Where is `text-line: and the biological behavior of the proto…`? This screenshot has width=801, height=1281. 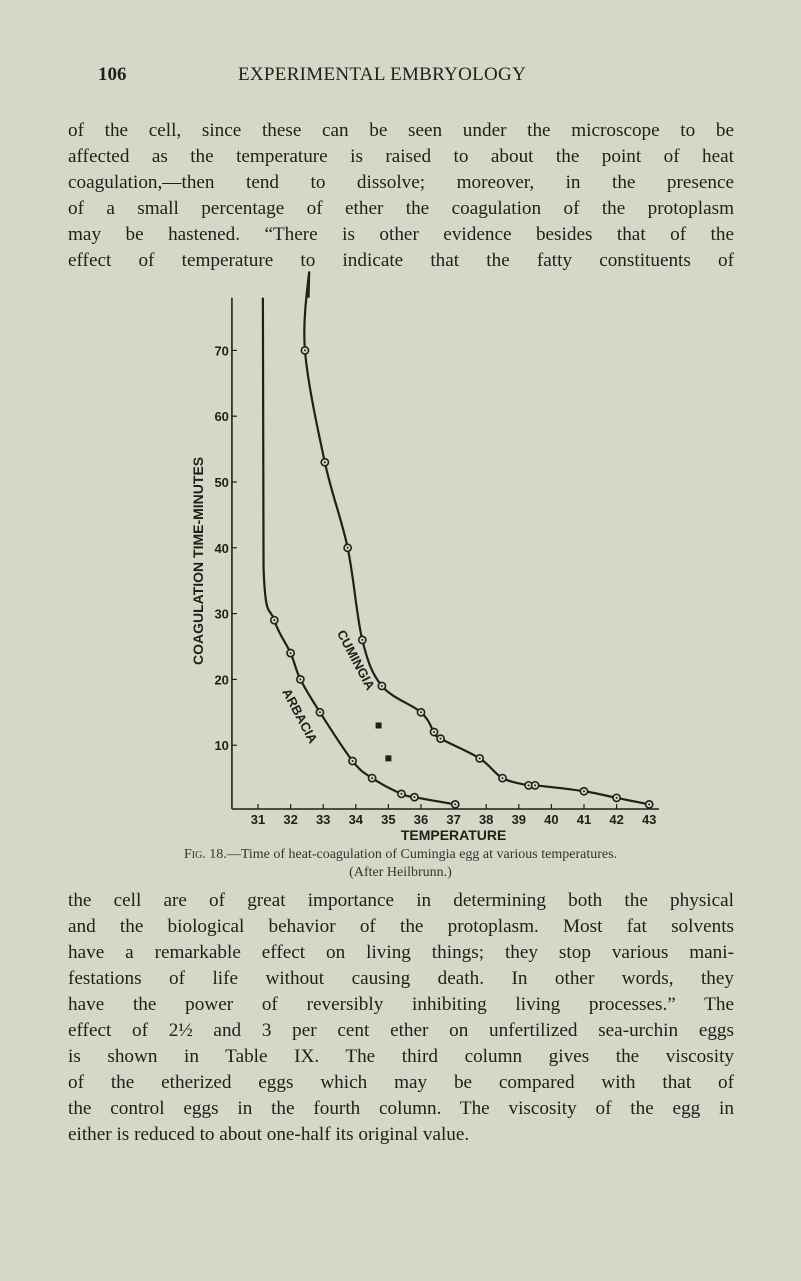
text-line: and the biological behavior of the proto… is located at coordinates (401, 926).